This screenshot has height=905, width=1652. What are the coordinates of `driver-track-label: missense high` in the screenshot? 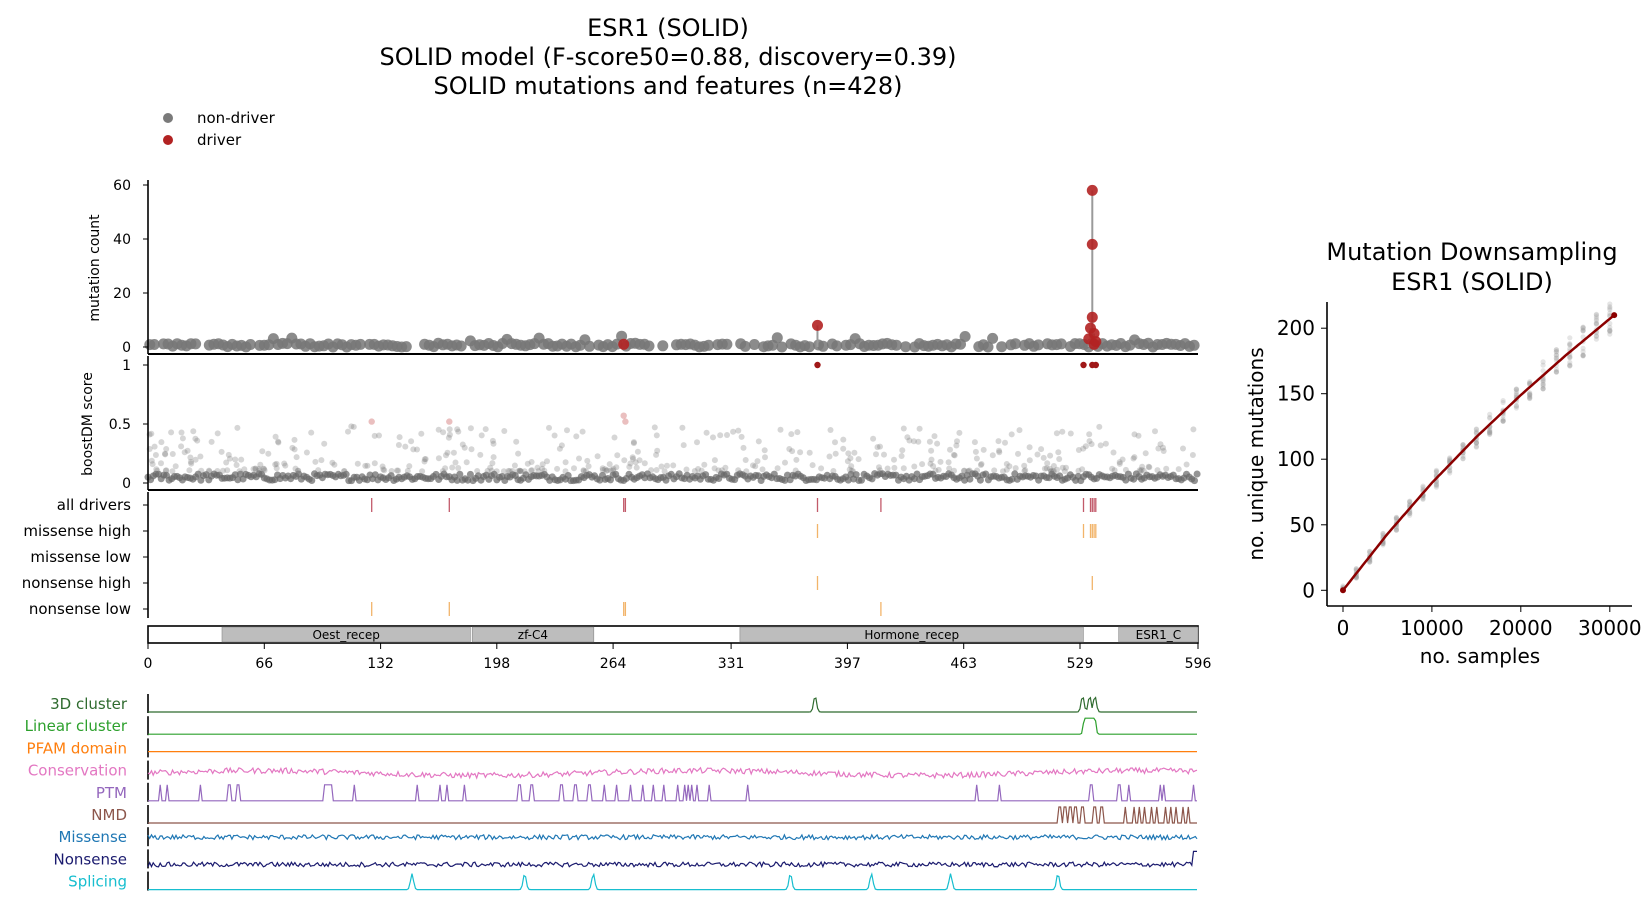 It's located at (77, 531).